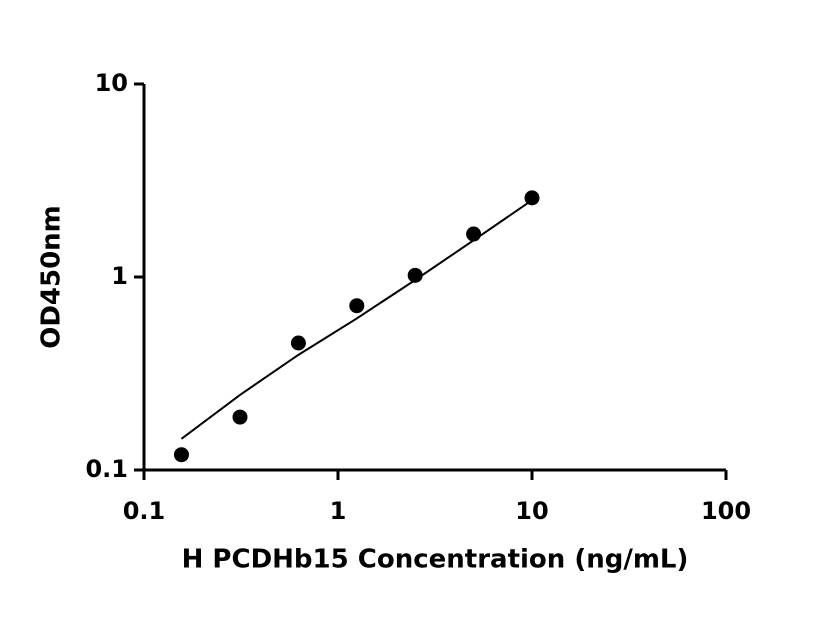 The height and width of the screenshot is (640, 816). What do you see at coordinates (106, 469) in the screenshot?
I see `y-tick-label: 0.1` at bounding box center [106, 469].